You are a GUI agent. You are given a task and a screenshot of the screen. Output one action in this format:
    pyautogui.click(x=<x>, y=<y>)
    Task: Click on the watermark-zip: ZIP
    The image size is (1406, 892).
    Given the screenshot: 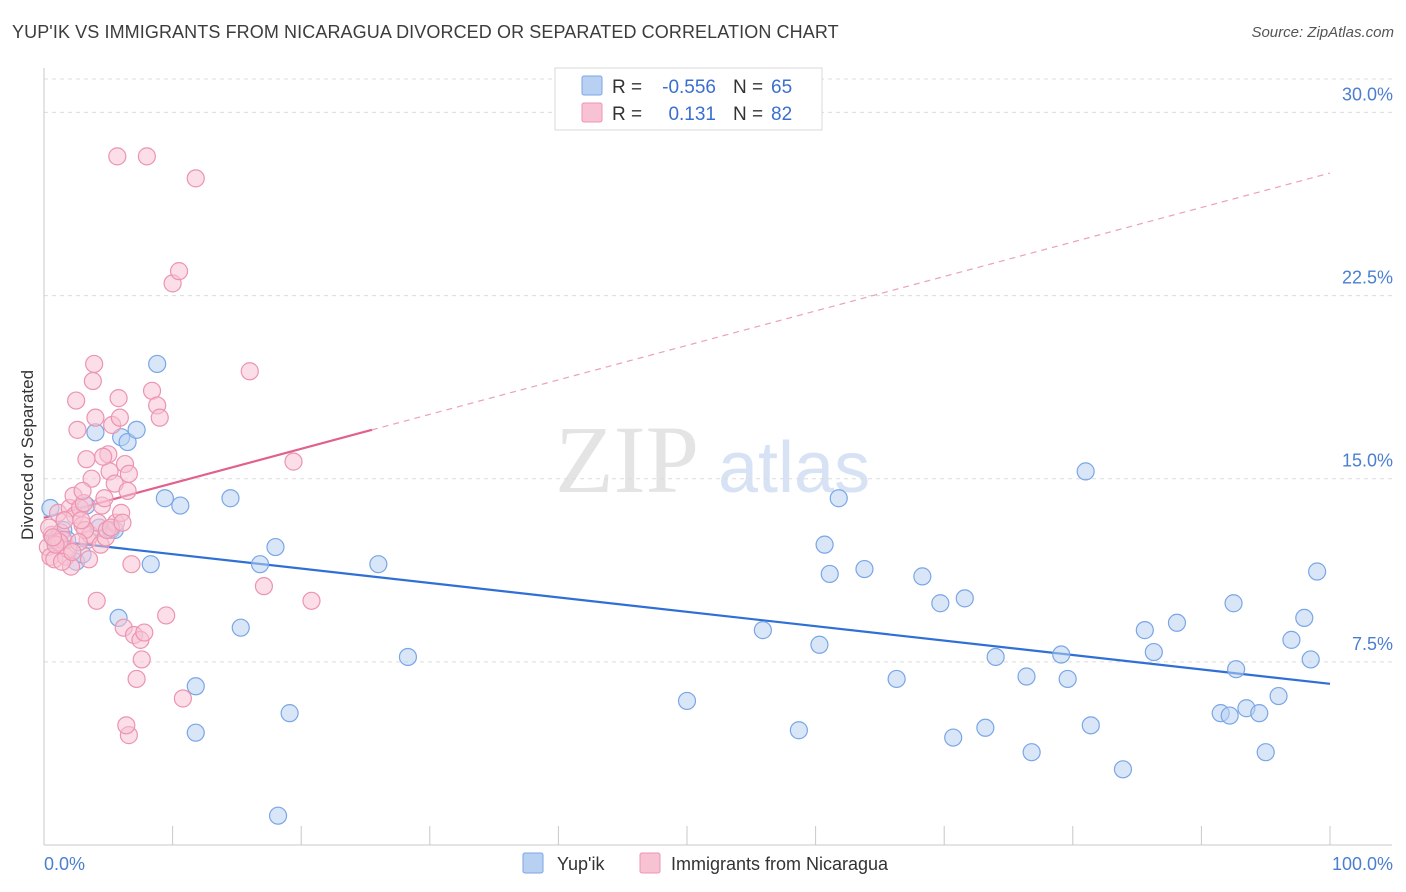 What is the action you would take?
    pyautogui.click(x=627, y=459)
    